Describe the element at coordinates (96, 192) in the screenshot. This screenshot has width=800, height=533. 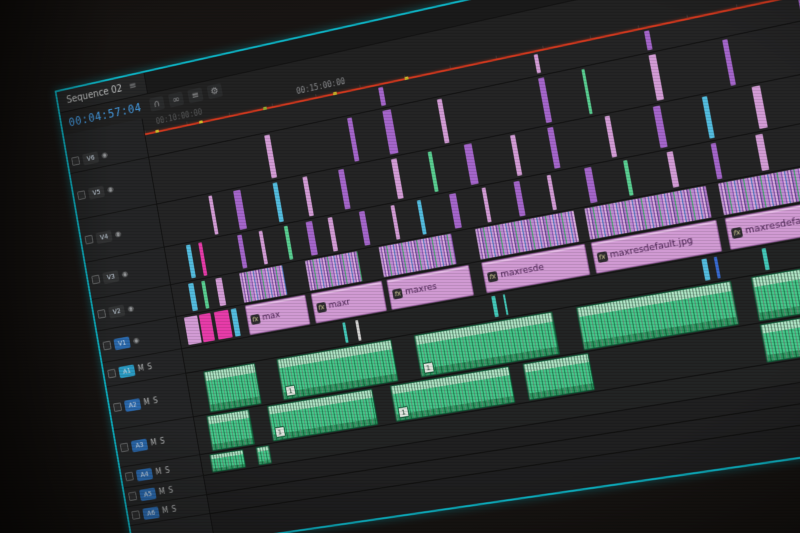
I see `track-target-button-V5: V5` at that location.